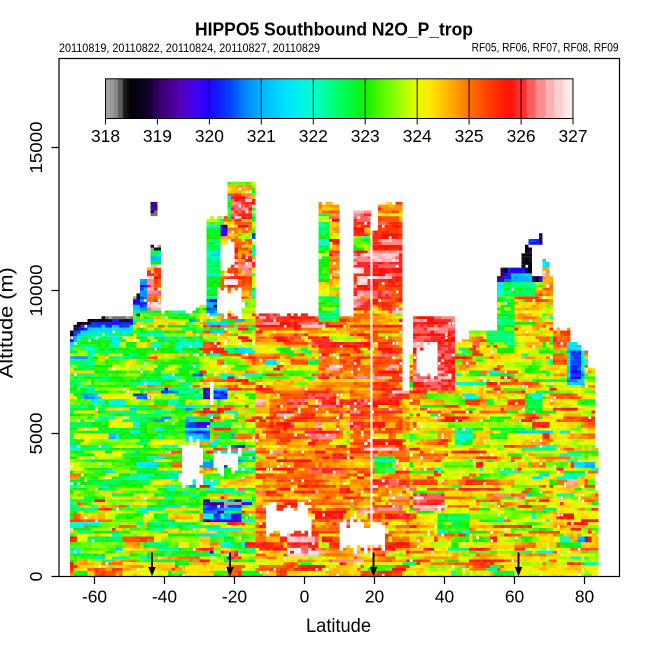  I want to click on svg-text: 20, so click(374, 596).